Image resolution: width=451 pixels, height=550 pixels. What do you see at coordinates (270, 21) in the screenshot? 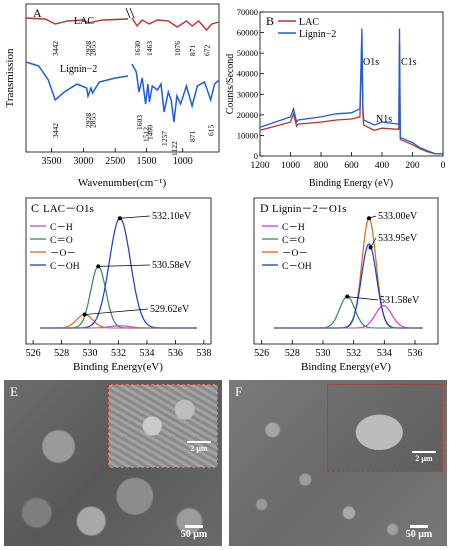
I see `panel-b-letter: B` at bounding box center [270, 21].